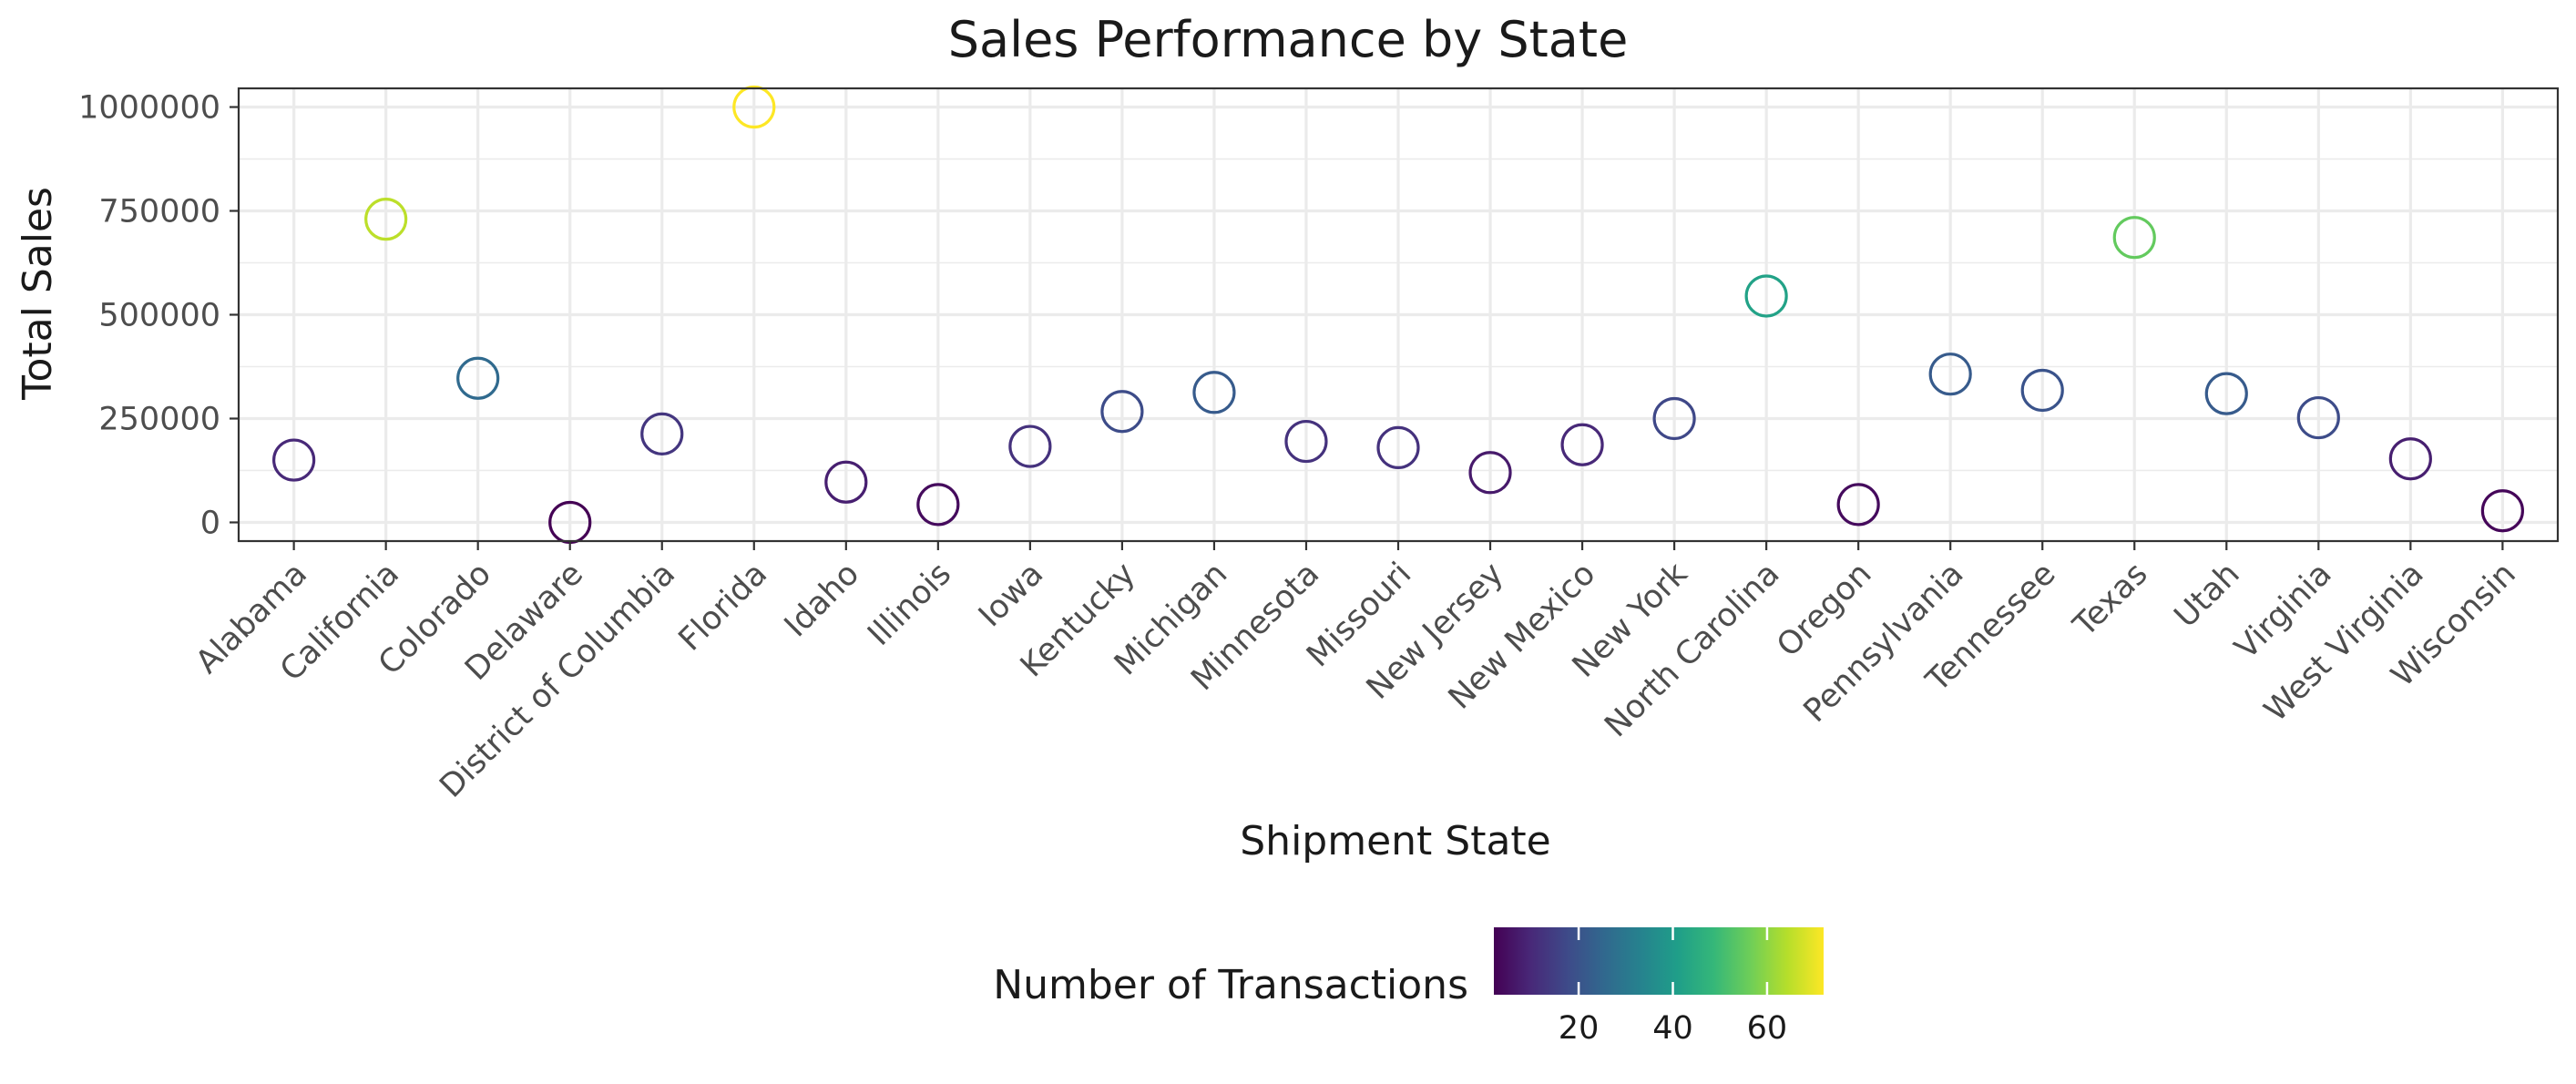 The height and width of the screenshot is (1084, 2576). I want to click on y-tick-label: 0, so click(210, 523).